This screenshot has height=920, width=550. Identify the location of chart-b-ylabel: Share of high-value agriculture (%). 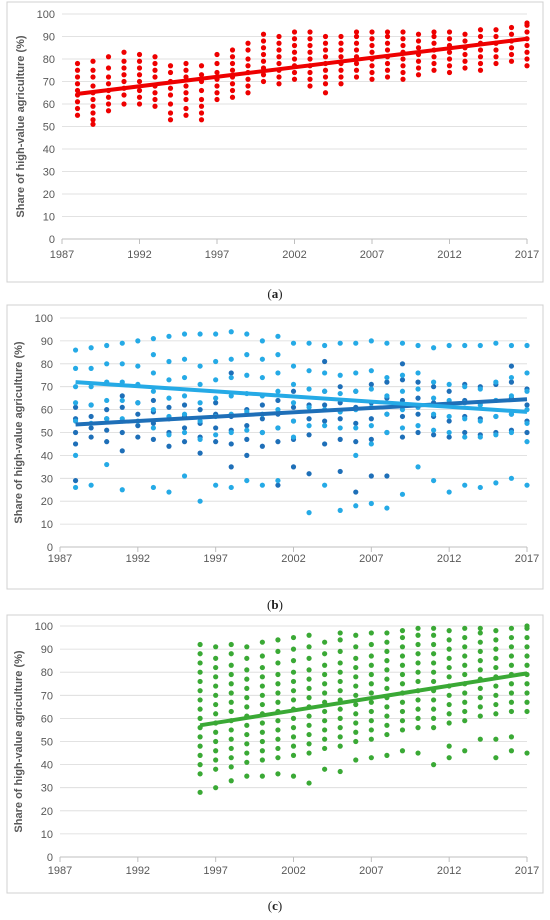
(19, 432).